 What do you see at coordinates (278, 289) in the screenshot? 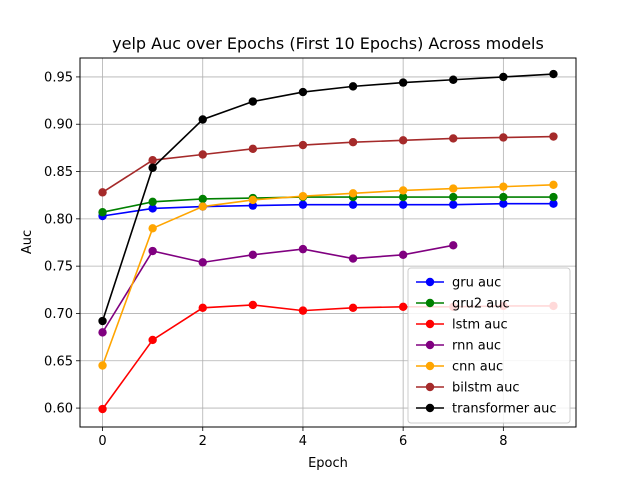
I see `series-rnn-auc` at bounding box center [278, 289].